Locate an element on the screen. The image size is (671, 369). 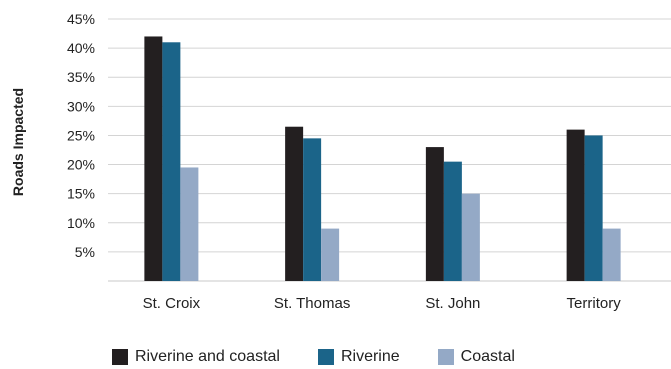
x-category-label: St. John is located at coordinates (452, 303).